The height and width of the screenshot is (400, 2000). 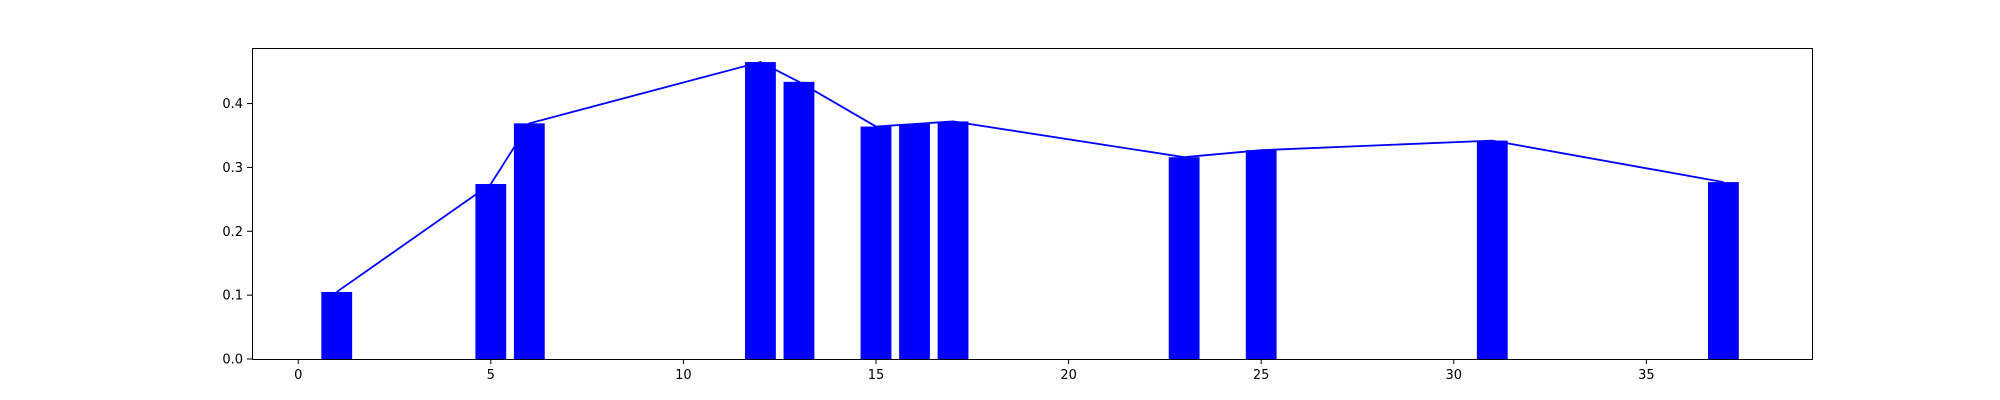 I want to click on x-tick-label: 30, so click(x=1454, y=375).